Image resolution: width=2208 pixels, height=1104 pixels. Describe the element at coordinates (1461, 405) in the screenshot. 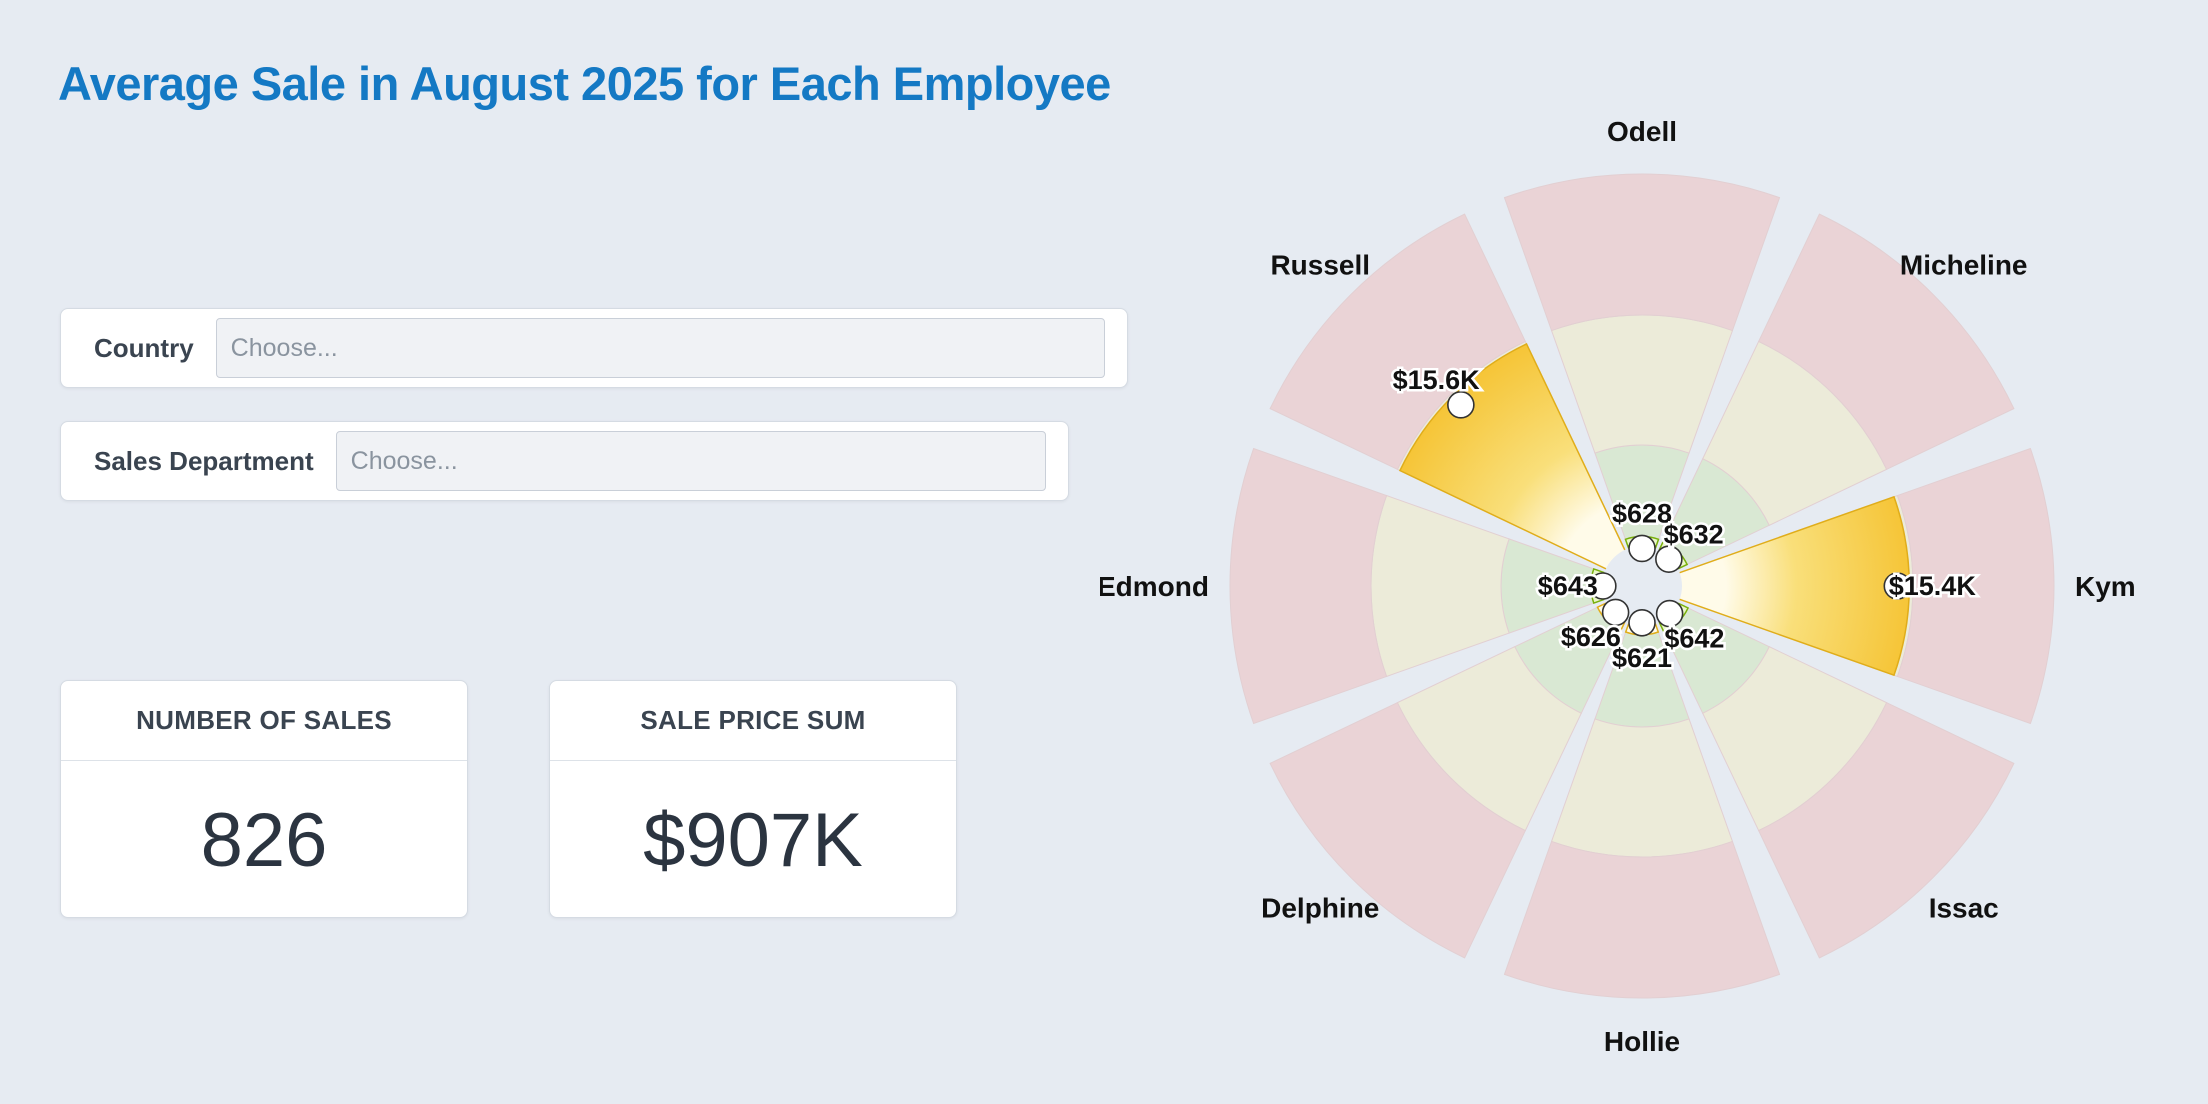

I see `marker-russell` at that location.